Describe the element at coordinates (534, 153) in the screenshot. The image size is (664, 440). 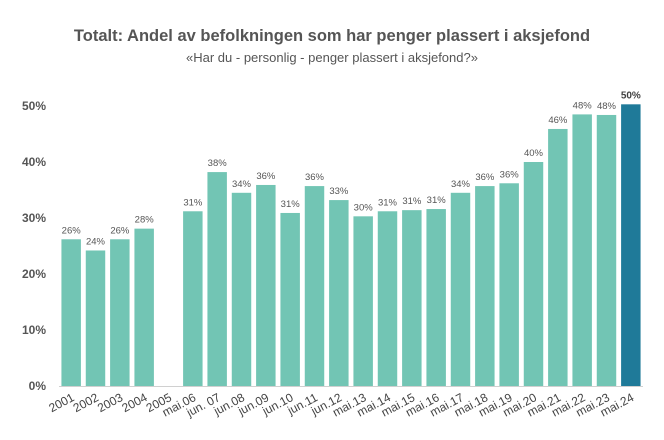
I see `data-label: 40%` at that location.